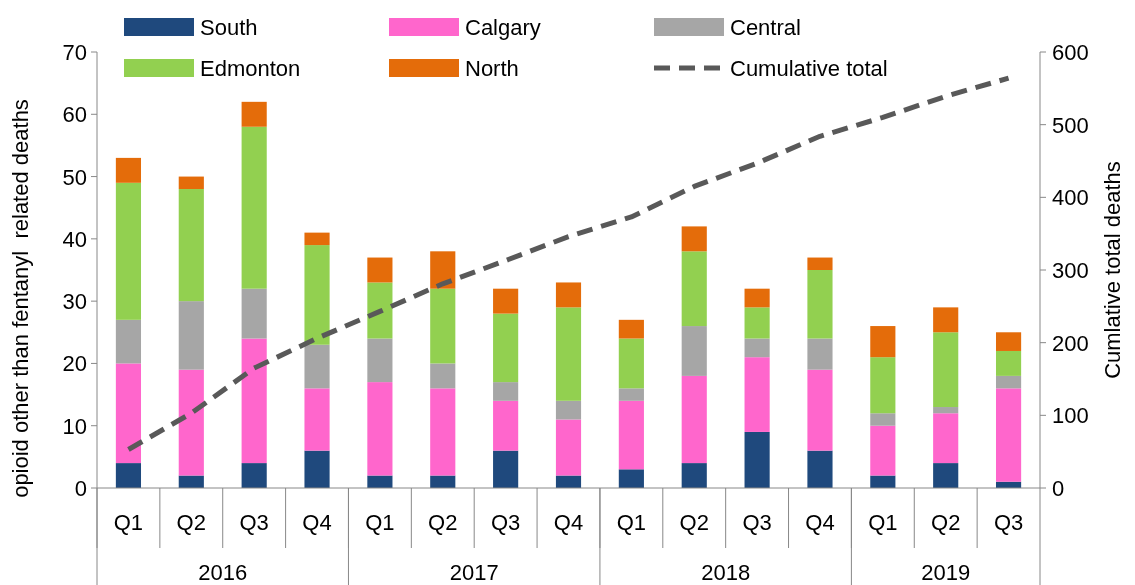 This screenshot has height=585, width=1135. What do you see at coordinates (726, 572) in the screenshot?
I see `text: 2018` at bounding box center [726, 572].